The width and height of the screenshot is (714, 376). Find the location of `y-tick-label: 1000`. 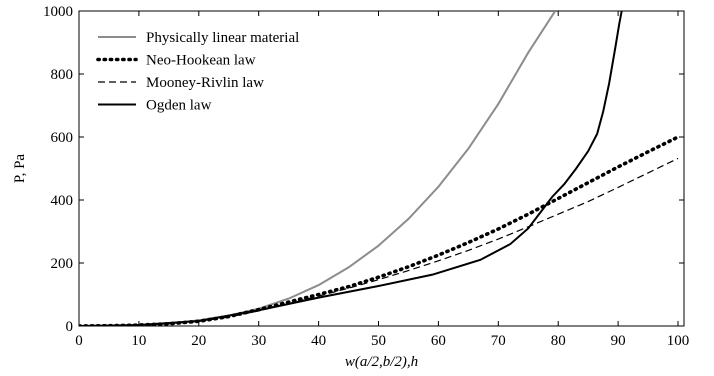

y-tick-label: 1000 is located at coordinates (58, 12).